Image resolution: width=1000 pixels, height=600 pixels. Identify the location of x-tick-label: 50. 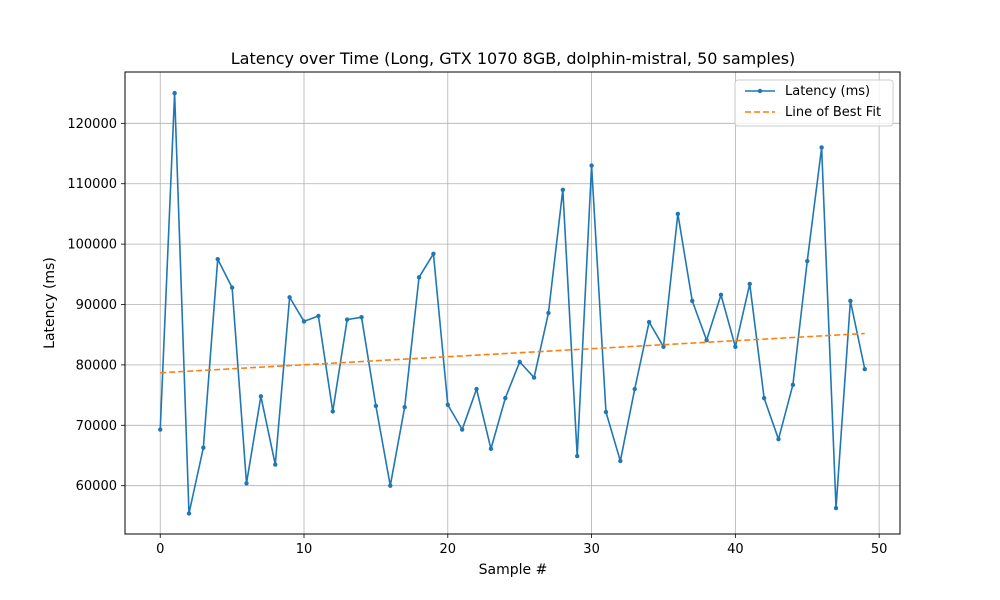
(879, 549).